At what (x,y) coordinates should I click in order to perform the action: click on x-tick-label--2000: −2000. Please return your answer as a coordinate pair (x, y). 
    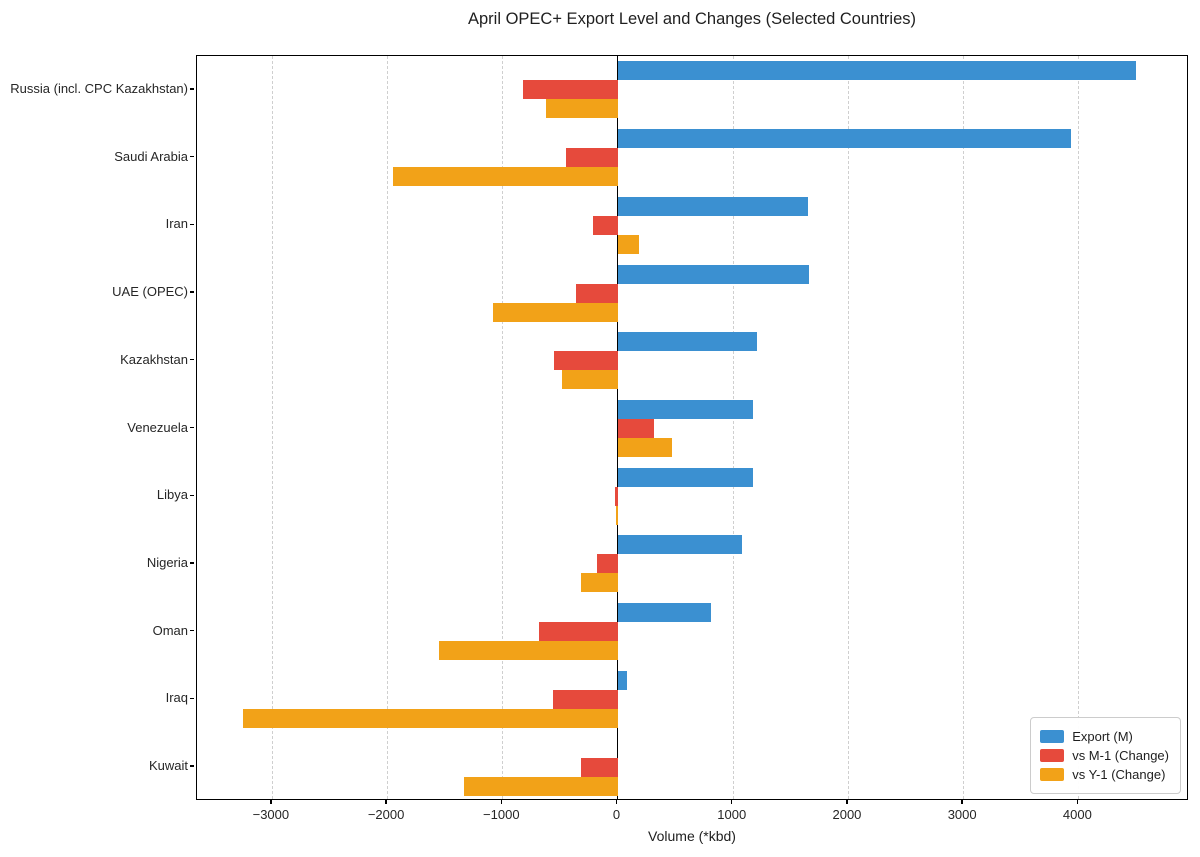
    Looking at the image, I should click on (386, 814).